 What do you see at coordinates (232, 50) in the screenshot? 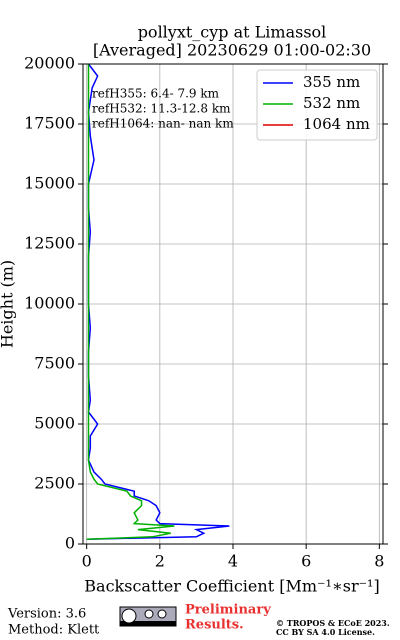
I see `chart-subtitle: [Averaged] 20230629 01:00-02:30` at bounding box center [232, 50].